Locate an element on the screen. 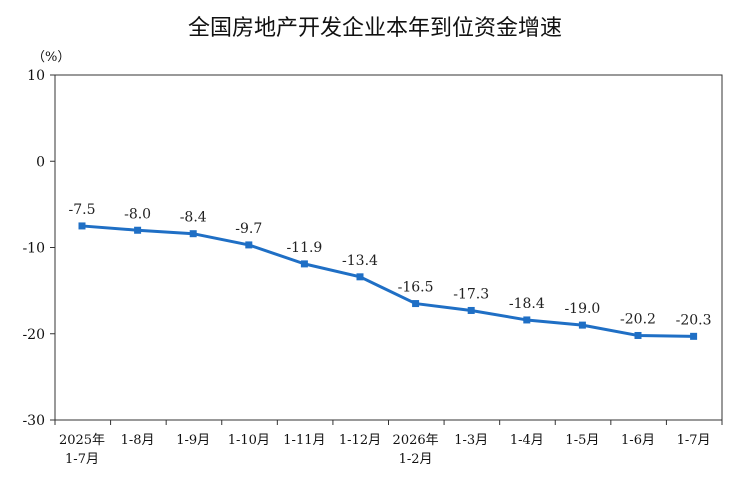 The width and height of the screenshot is (750, 499). x-tick-label: 1-9月 is located at coordinates (193, 440).